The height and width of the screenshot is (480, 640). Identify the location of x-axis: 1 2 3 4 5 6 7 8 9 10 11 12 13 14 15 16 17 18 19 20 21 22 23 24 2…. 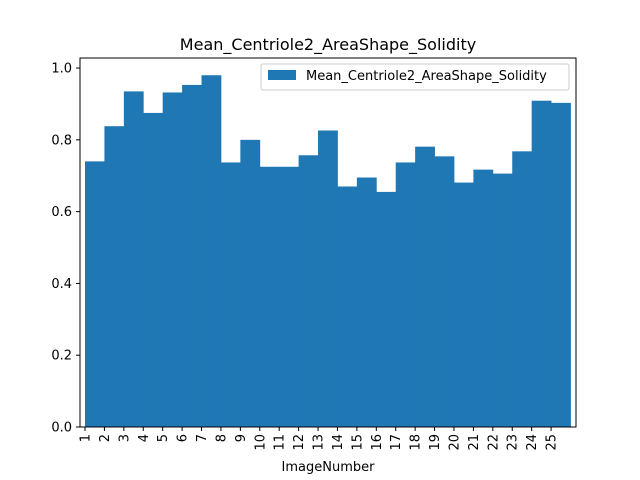
(319, 439).